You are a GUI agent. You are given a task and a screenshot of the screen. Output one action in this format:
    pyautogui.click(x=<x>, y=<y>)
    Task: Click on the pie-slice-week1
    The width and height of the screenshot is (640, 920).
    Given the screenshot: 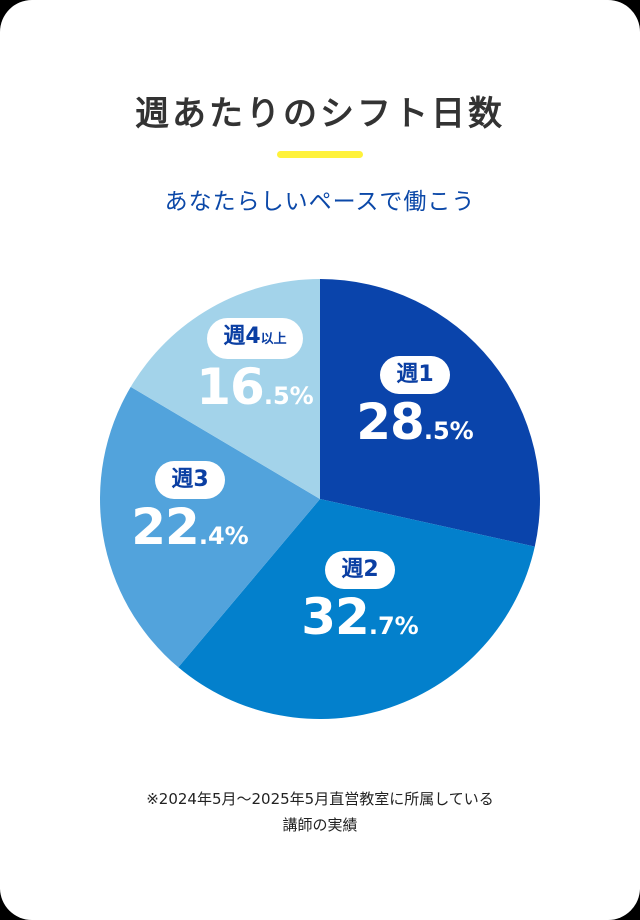 What is the action you would take?
    pyautogui.click(x=430, y=413)
    